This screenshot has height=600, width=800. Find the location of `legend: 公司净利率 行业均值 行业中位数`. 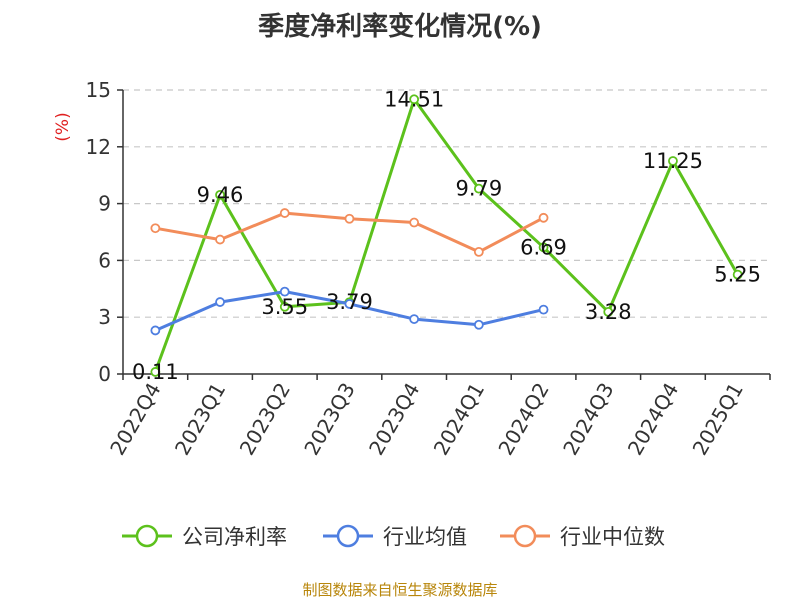

legend: 公司净利率 行业均值 行业中位数 is located at coordinates (393, 536).